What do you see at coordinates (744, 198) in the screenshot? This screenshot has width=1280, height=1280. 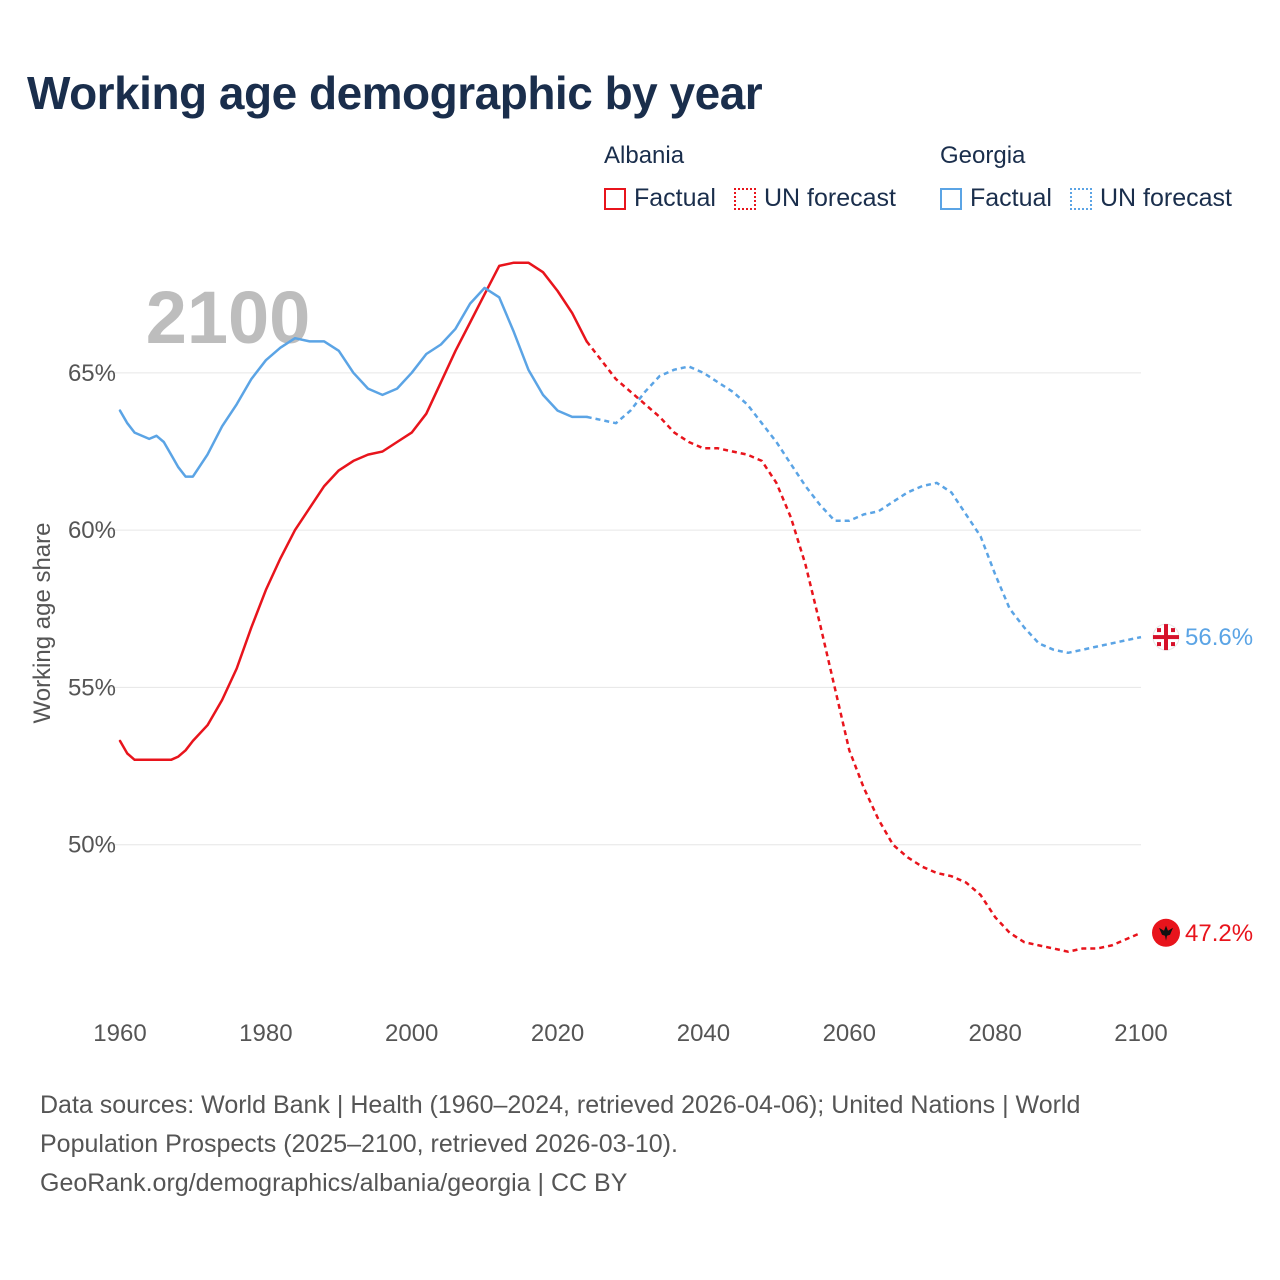 I see `legend-albania-forecast-swatch` at bounding box center [744, 198].